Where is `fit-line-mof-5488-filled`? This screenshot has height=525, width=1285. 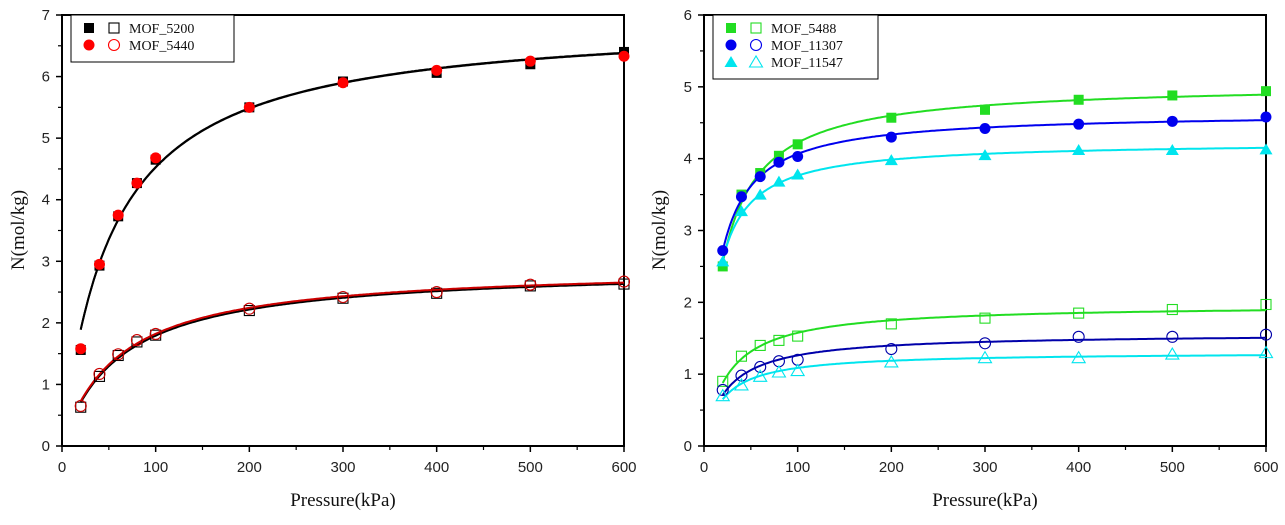
fit-line-mof-5488-filled is located at coordinates (993, 178).